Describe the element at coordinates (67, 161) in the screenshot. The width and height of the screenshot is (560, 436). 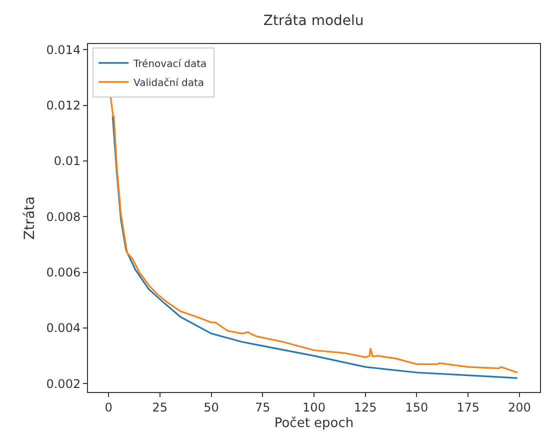
I see `y-tick-label: 0.01` at that location.